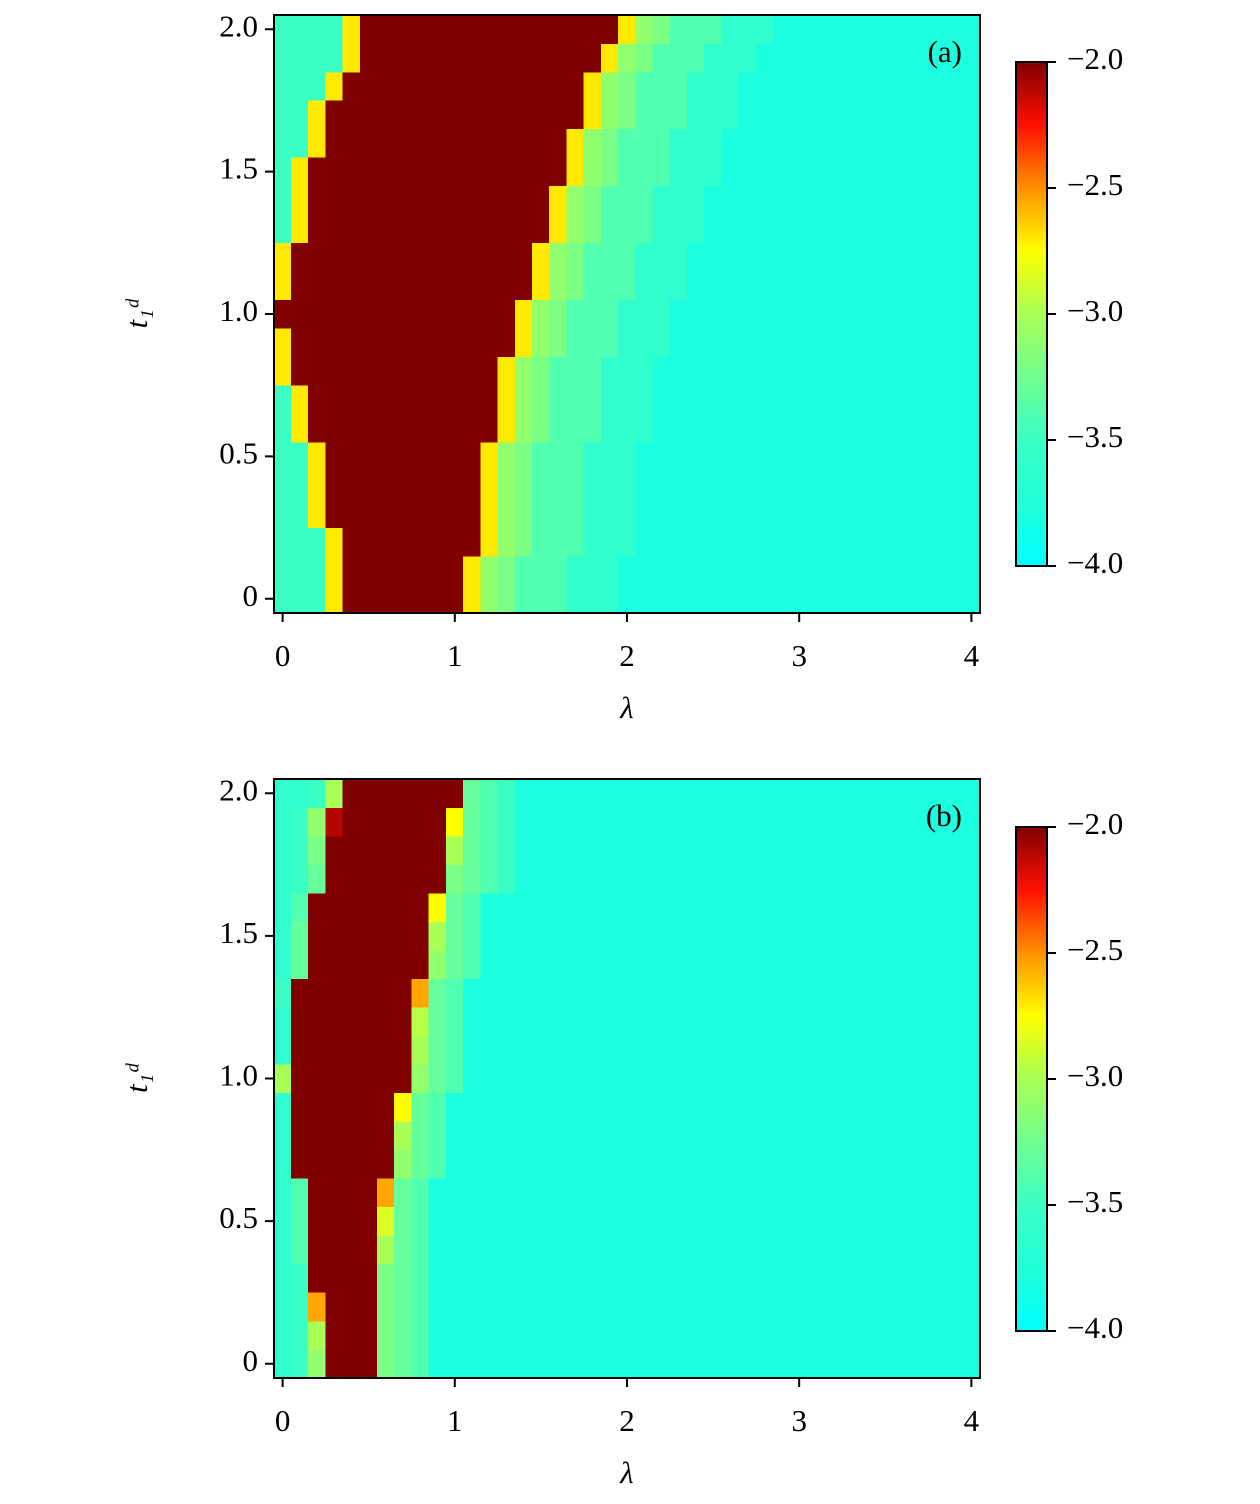  I want to click on colorbar-tick-label: −3.5, so click(1095, 436).